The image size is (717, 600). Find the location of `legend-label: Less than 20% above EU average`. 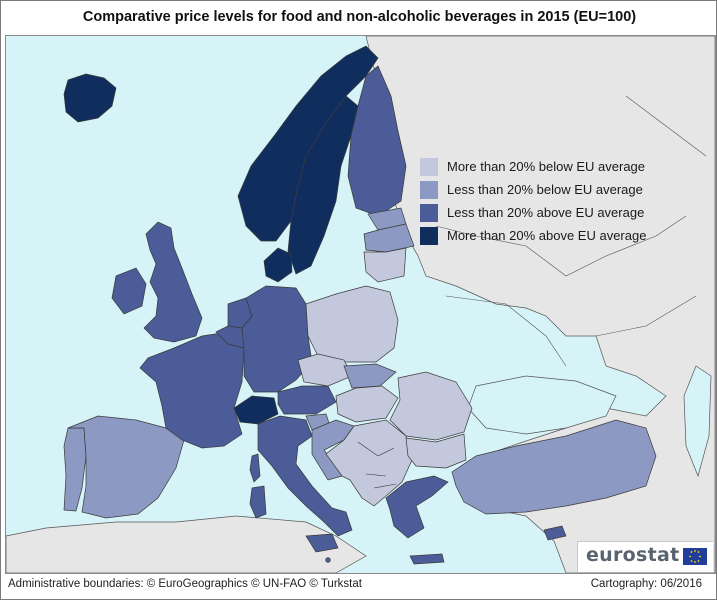

legend-label: Less than 20% above EU average is located at coordinates (546, 212).